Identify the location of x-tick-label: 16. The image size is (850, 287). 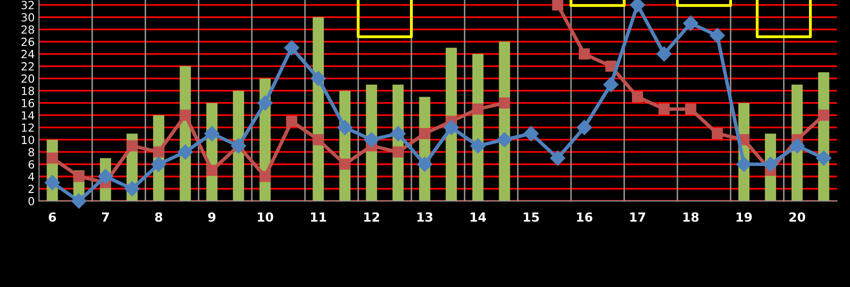
(584, 217).